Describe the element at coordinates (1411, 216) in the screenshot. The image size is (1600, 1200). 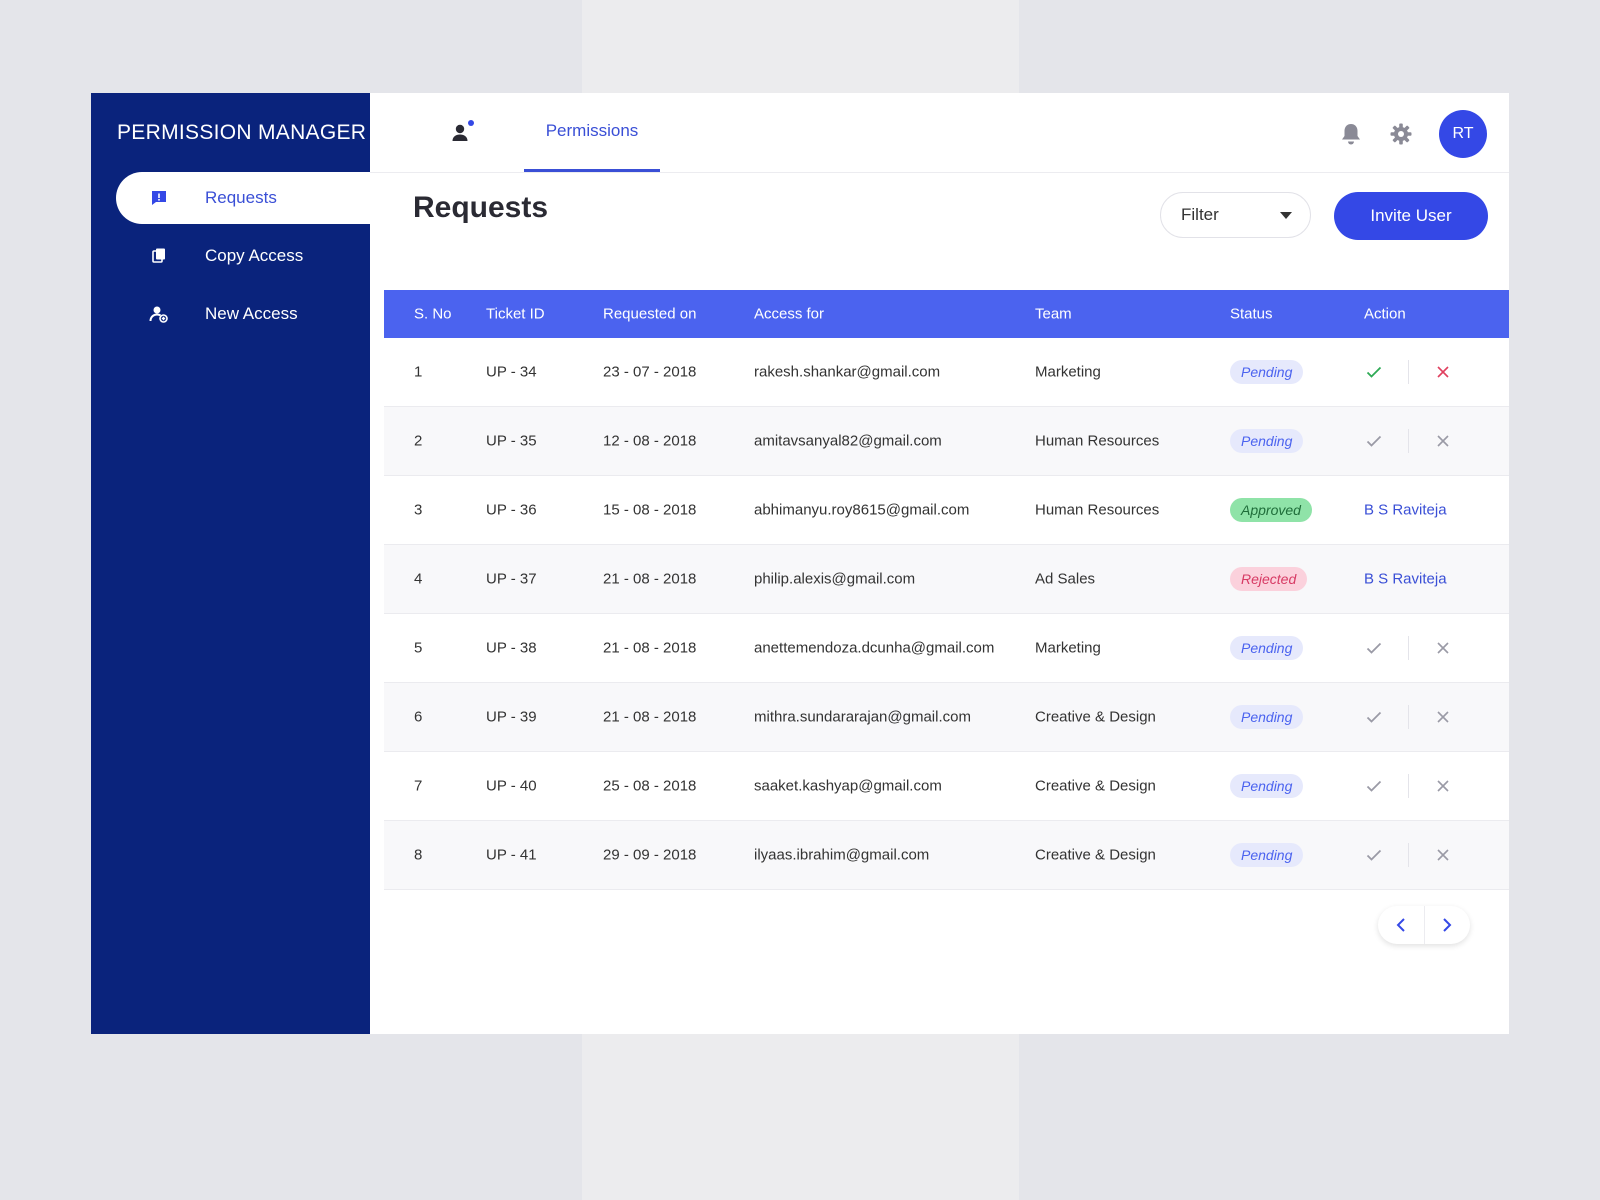
I see `invite-user-button: Invite User` at that location.